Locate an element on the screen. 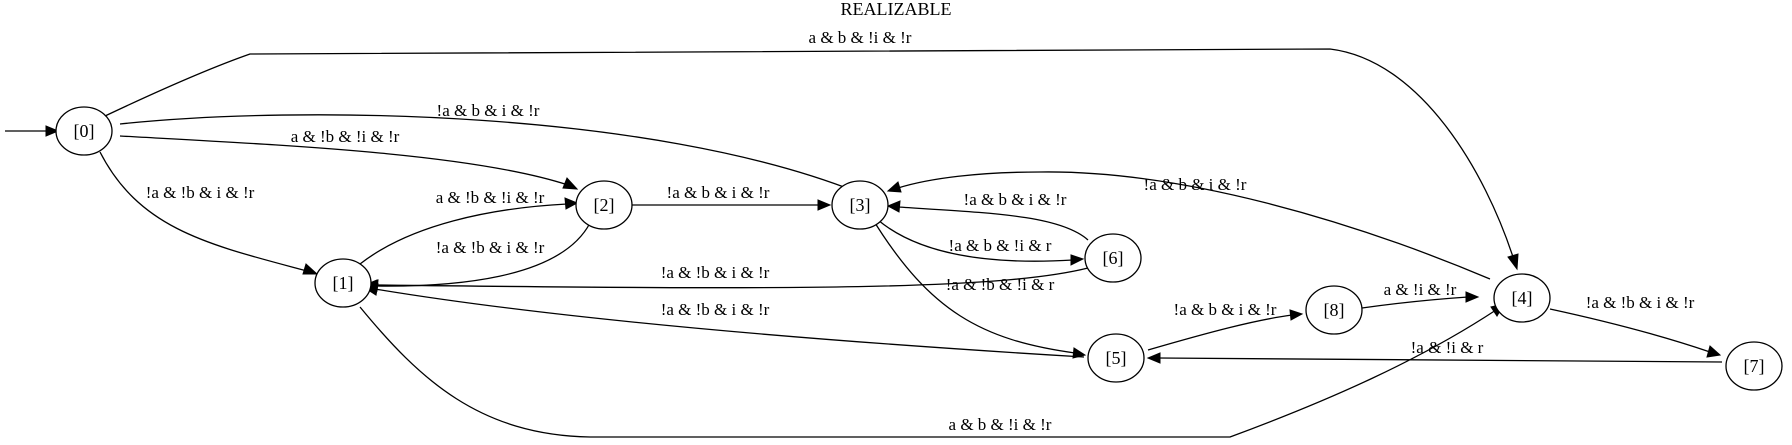 This screenshot has width=1792, height=445. node-label-0: [0] is located at coordinates (84, 131).